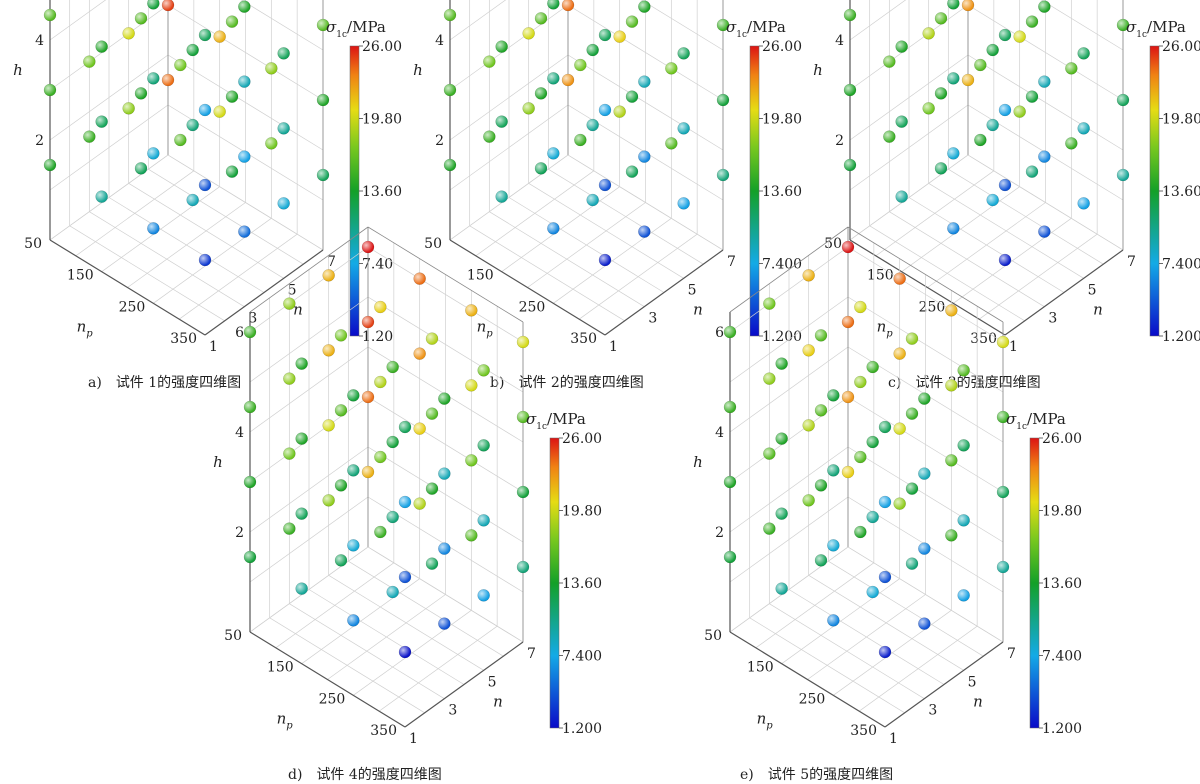 This screenshot has width=1200, height=784. Describe the element at coordinates (452, 711) in the screenshot. I see `n-tick-label: 3` at that location.